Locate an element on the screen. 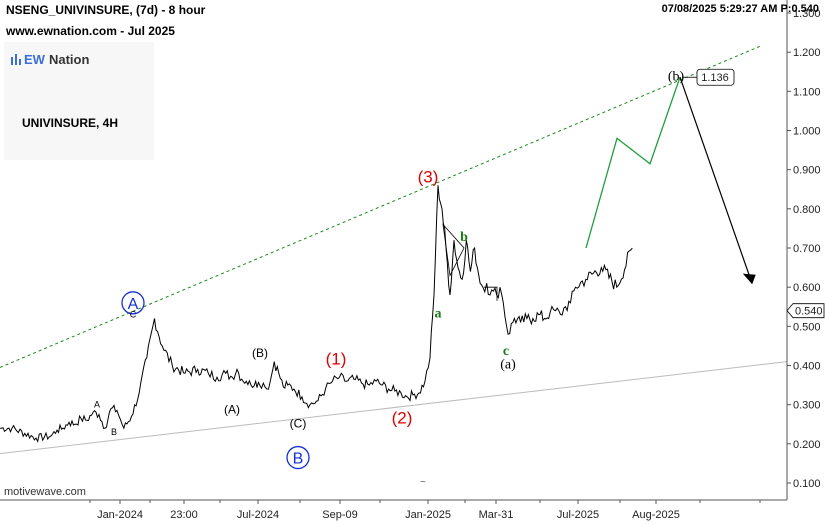 The width and height of the screenshot is (825, 525). website-label: www.ewnation.com - Jul 2025 is located at coordinates (90, 31).